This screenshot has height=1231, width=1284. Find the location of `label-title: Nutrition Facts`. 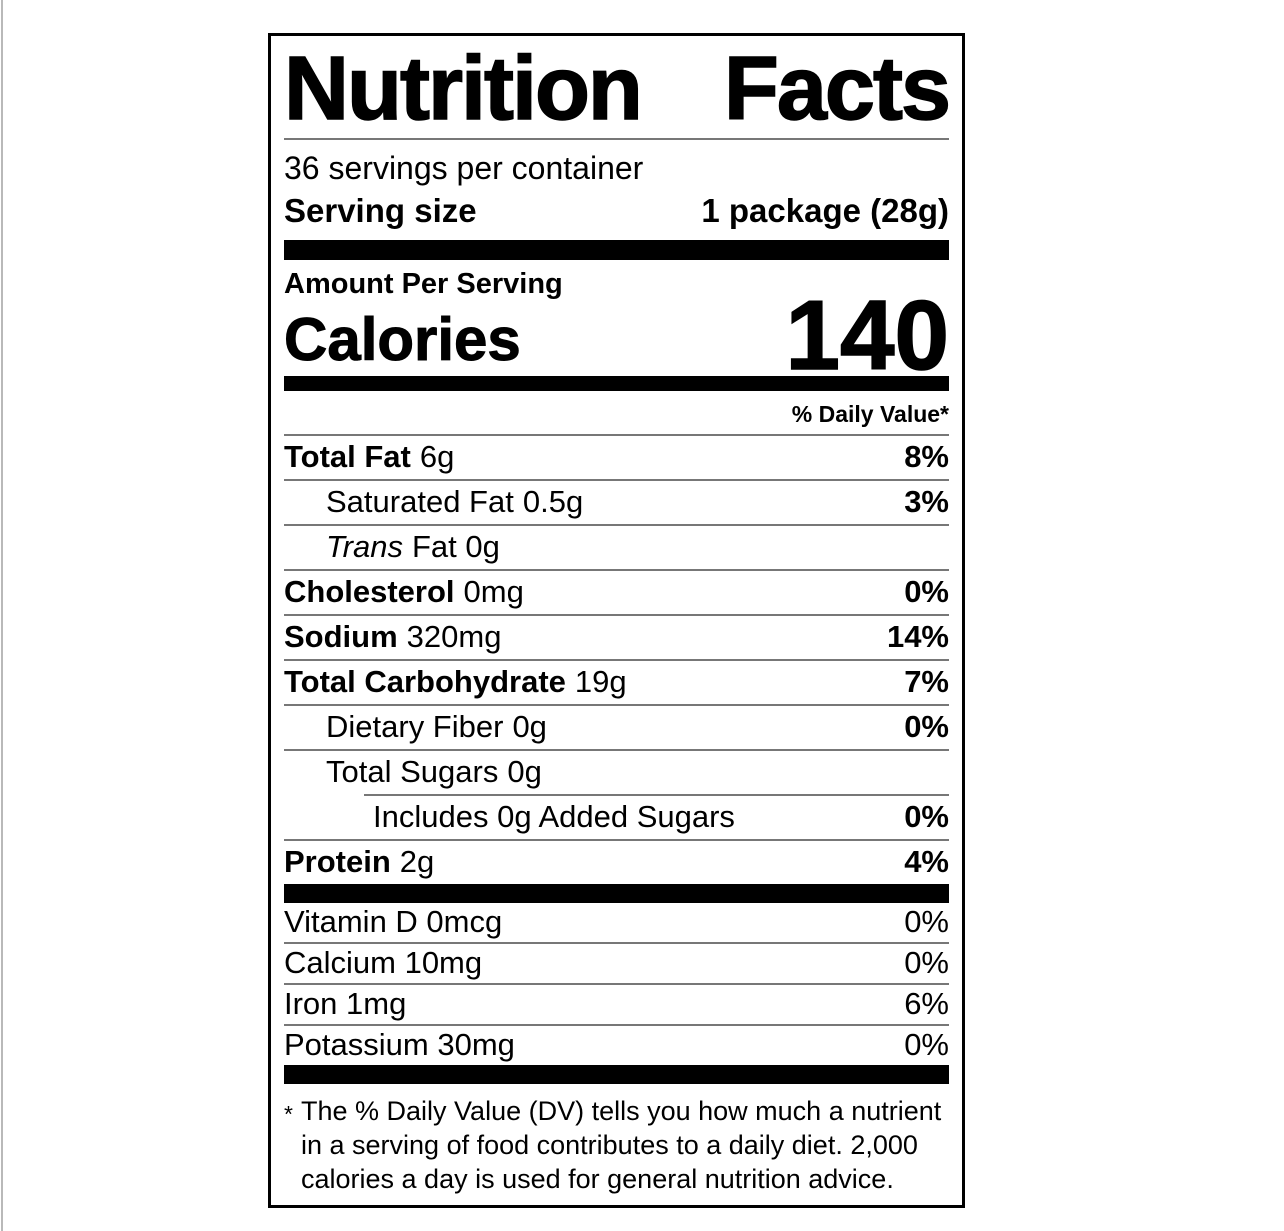

label-title: Nutrition Facts is located at coordinates (617, 87).